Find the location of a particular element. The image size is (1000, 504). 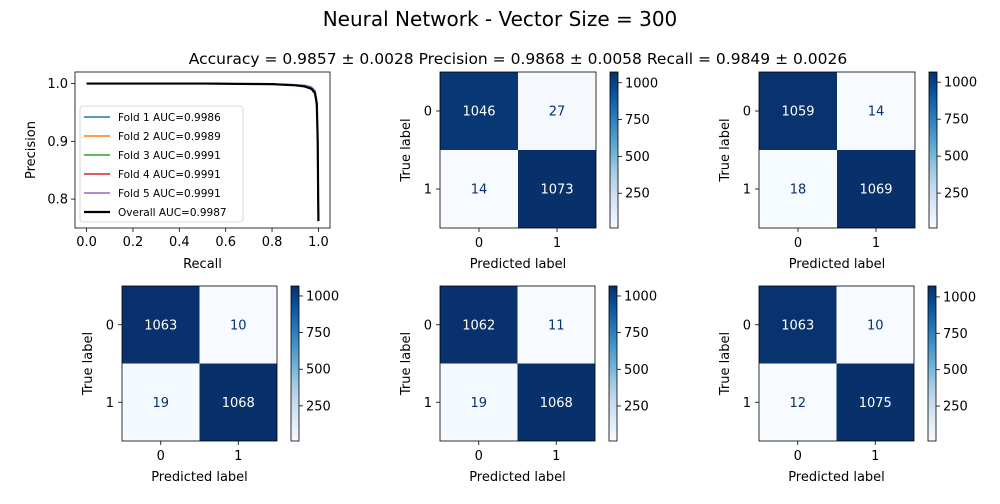

pr-legend-label: Fold 5 AUC=0.9991 is located at coordinates (169, 194).